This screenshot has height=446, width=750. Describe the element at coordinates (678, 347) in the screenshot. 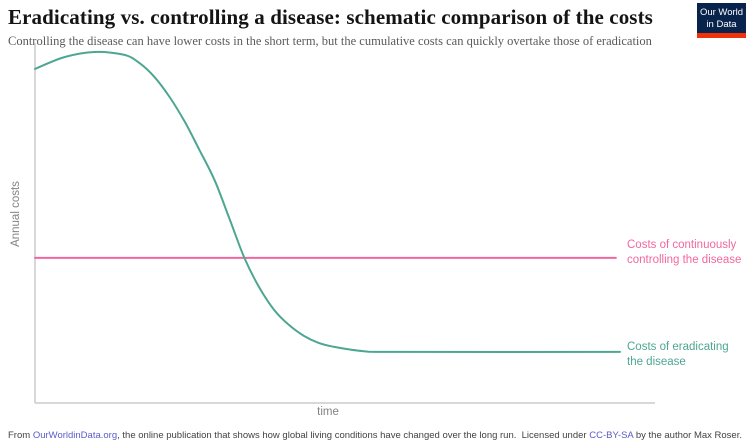

I see `series-label-eradicating-line1: Costs of eradicating` at that location.